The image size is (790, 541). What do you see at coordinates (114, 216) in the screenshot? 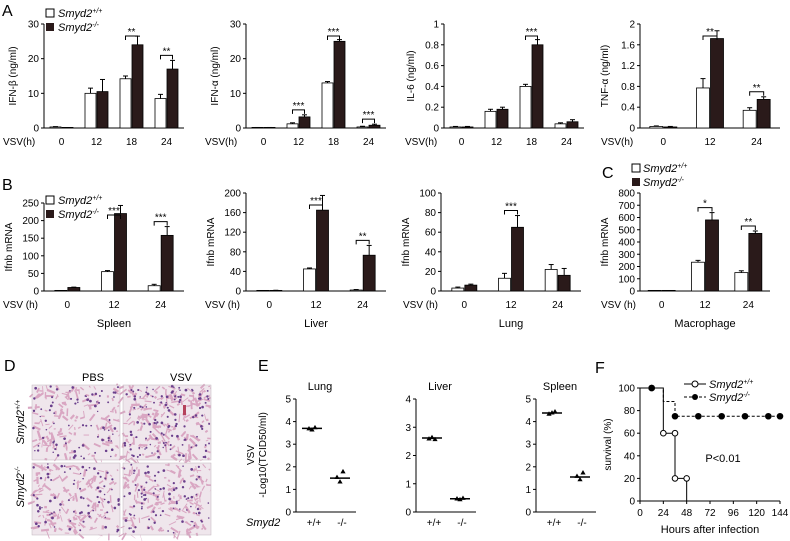
I see `significance-bracket` at bounding box center [114, 216].